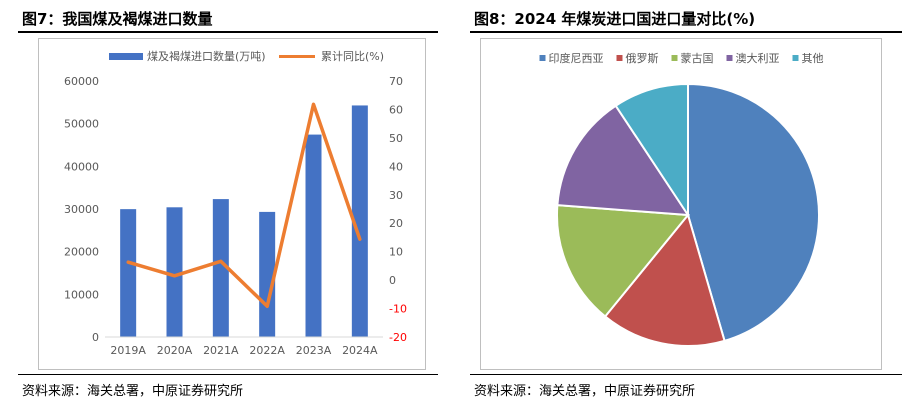  I want to click on y-tick-label: 20000, so click(81, 252).